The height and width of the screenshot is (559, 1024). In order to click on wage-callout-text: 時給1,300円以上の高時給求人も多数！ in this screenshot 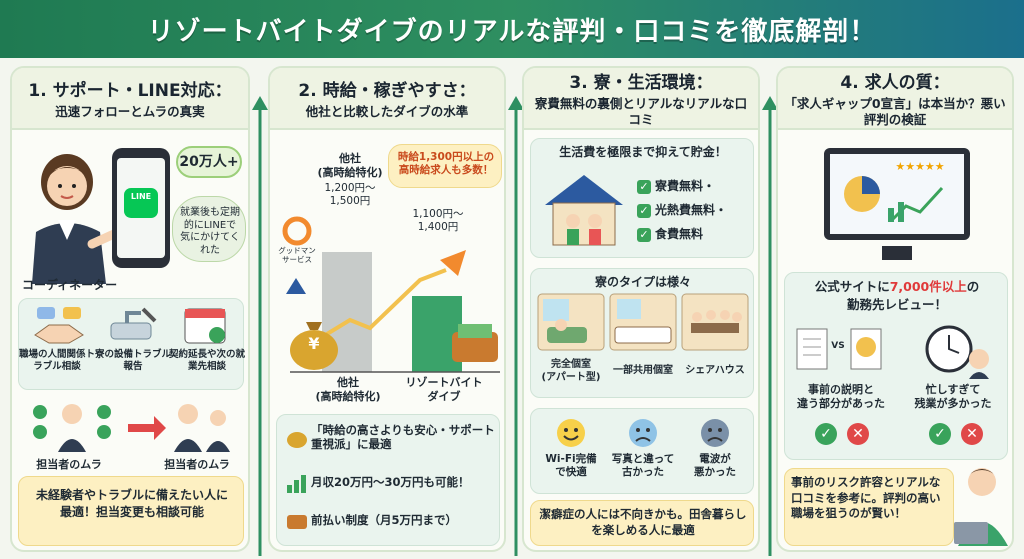, I will do `click(446, 164)`.